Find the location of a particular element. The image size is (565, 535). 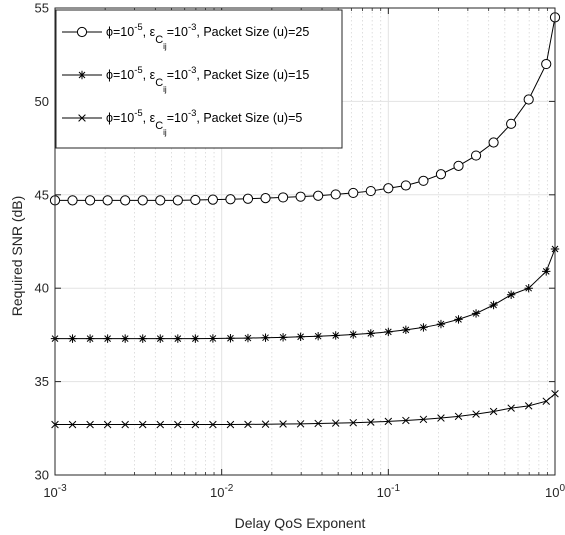

y-tick-label: 55 is located at coordinates (42, 8).